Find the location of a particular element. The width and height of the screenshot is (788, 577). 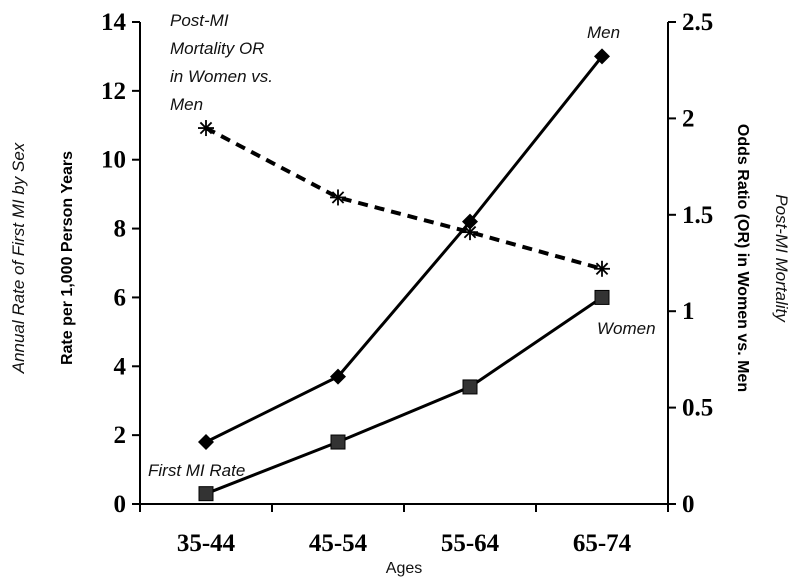

left-tick-label: 4 is located at coordinates (120, 366).